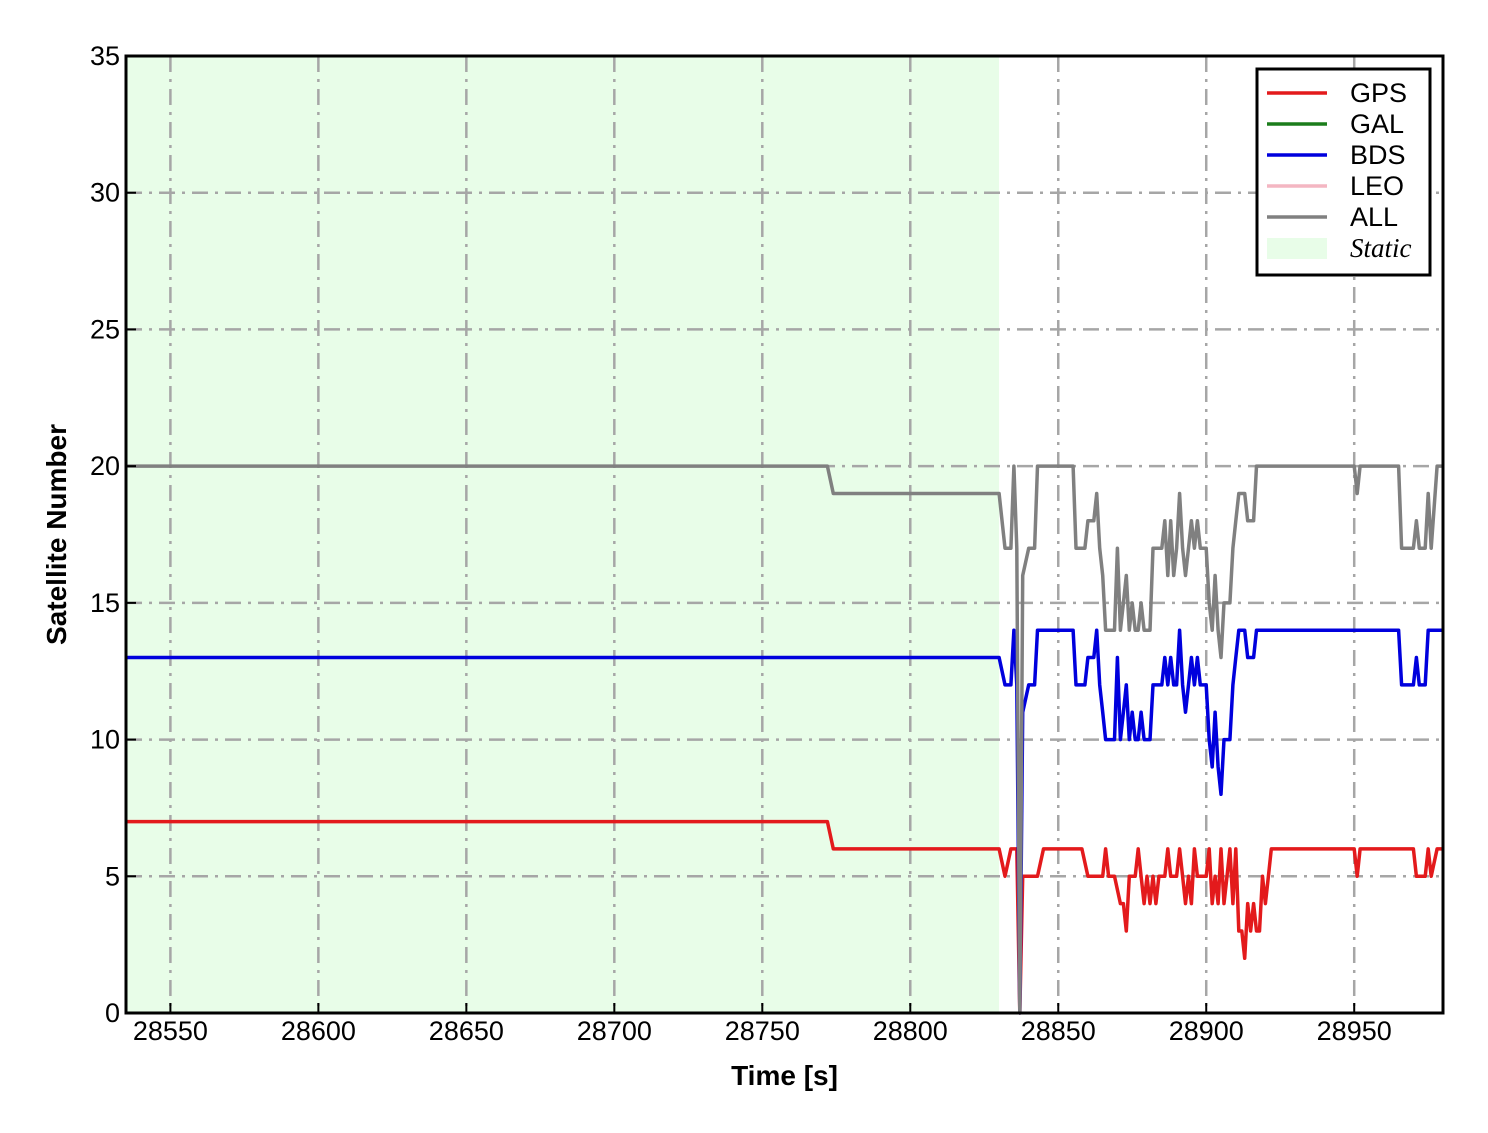 The image size is (1488, 1133). I want to click on legend-label-all: ALL, so click(1374, 217).